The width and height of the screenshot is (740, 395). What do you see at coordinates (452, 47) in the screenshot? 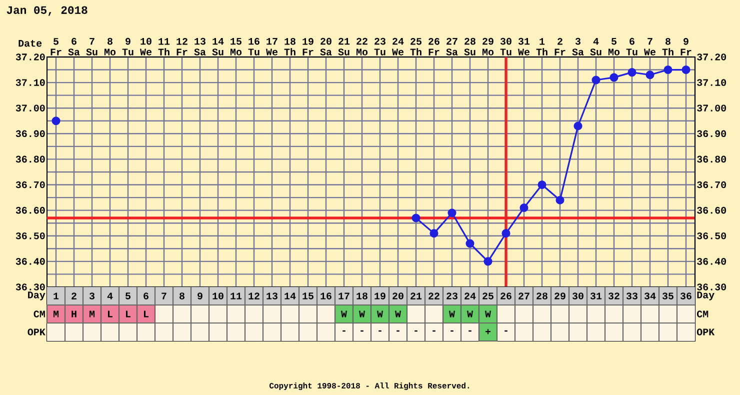
I see `x-tick-label: 27 Sa` at bounding box center [452, 47].